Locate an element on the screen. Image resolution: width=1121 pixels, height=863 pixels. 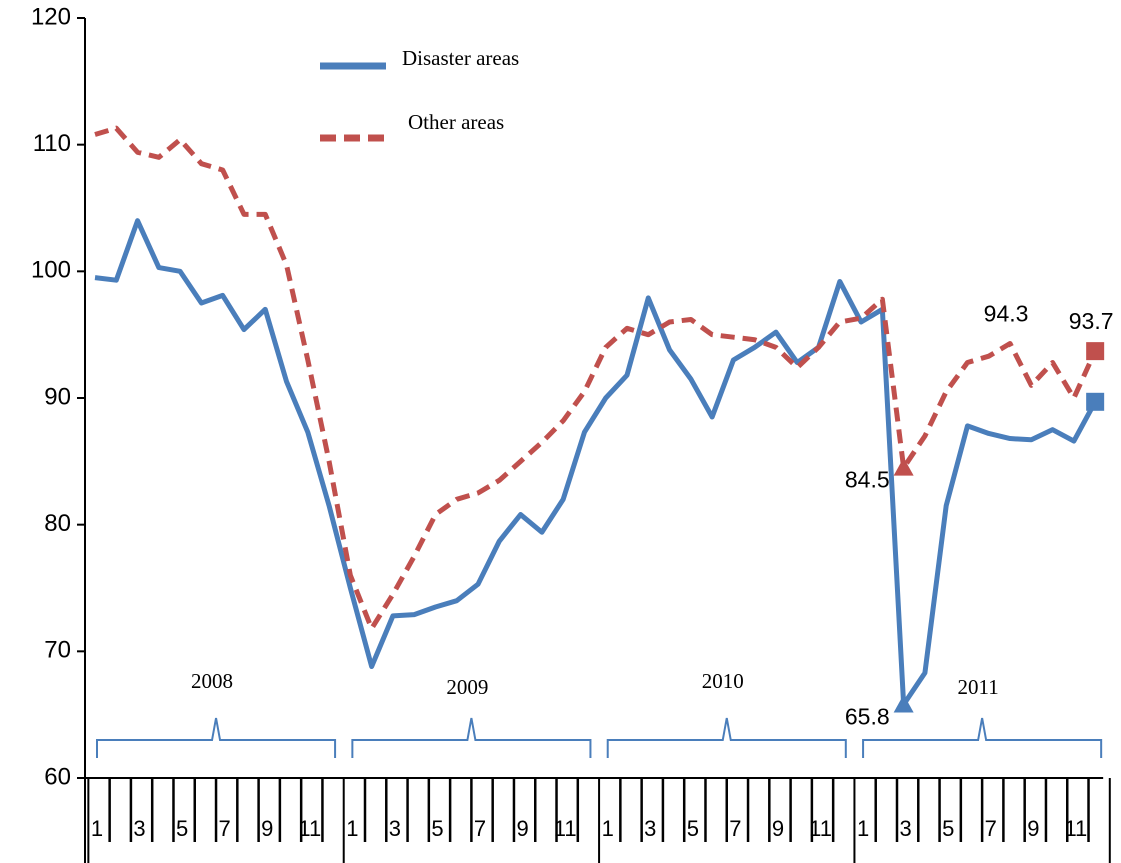
year-label: 2008 is located at coordinates (212, 681).